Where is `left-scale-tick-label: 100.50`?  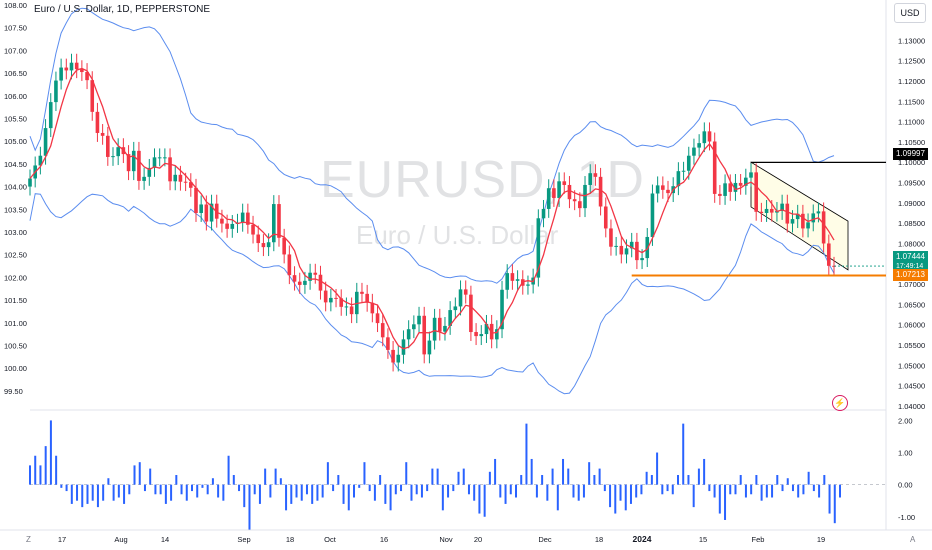
left-scale-tick-label: 100.50 is located at coordinates (15, 346).